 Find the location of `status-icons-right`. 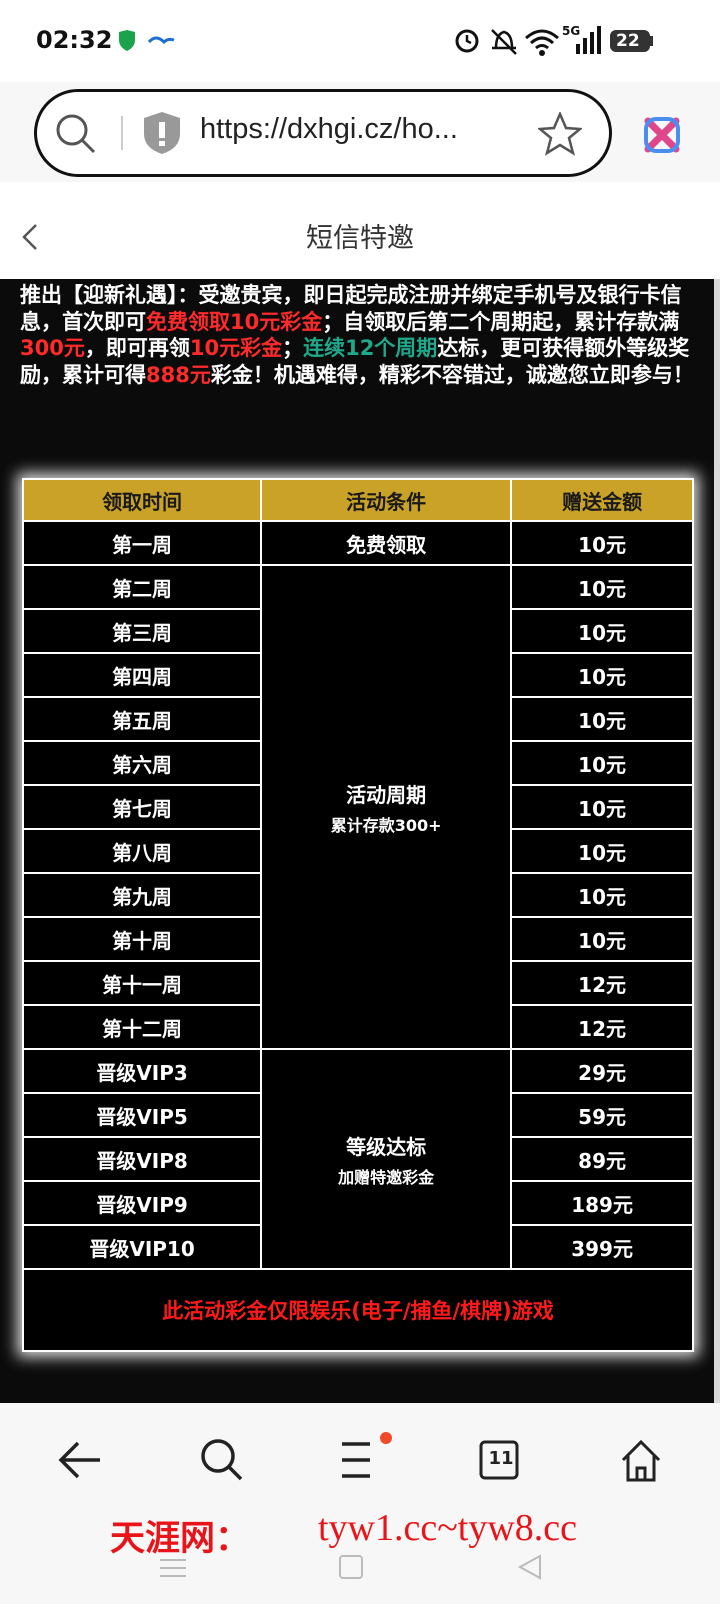

status-icons-right is located at coordinates (554, 41).